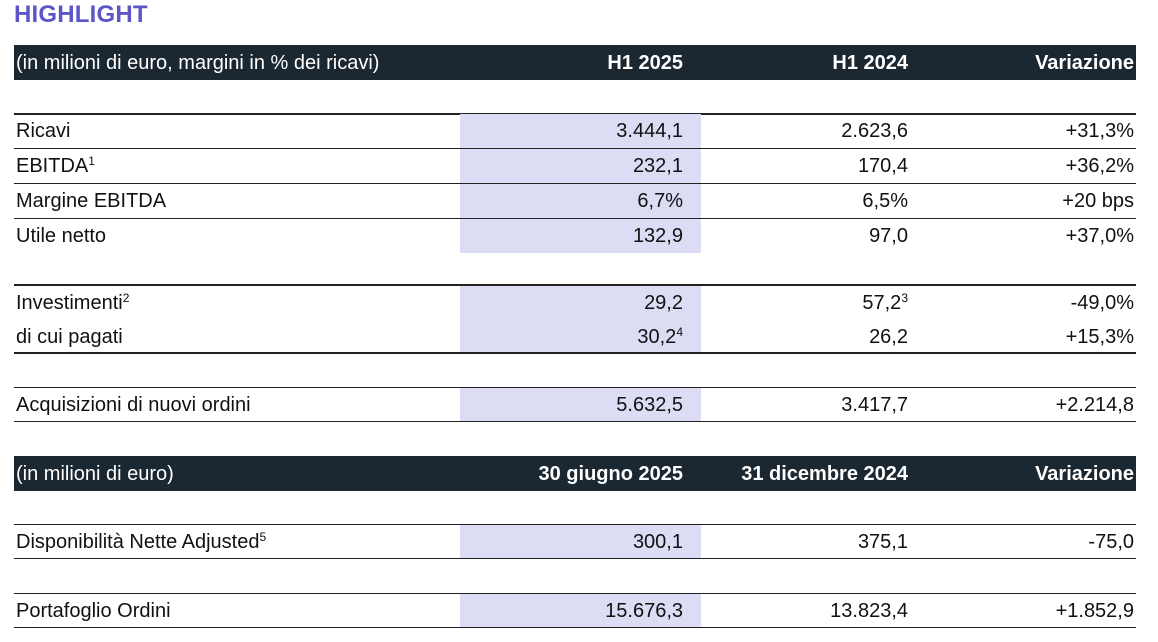 The width and height of the screenshot is (1158, 642). I want to click on value-h1-2025: 232,1, so click(657, 166).